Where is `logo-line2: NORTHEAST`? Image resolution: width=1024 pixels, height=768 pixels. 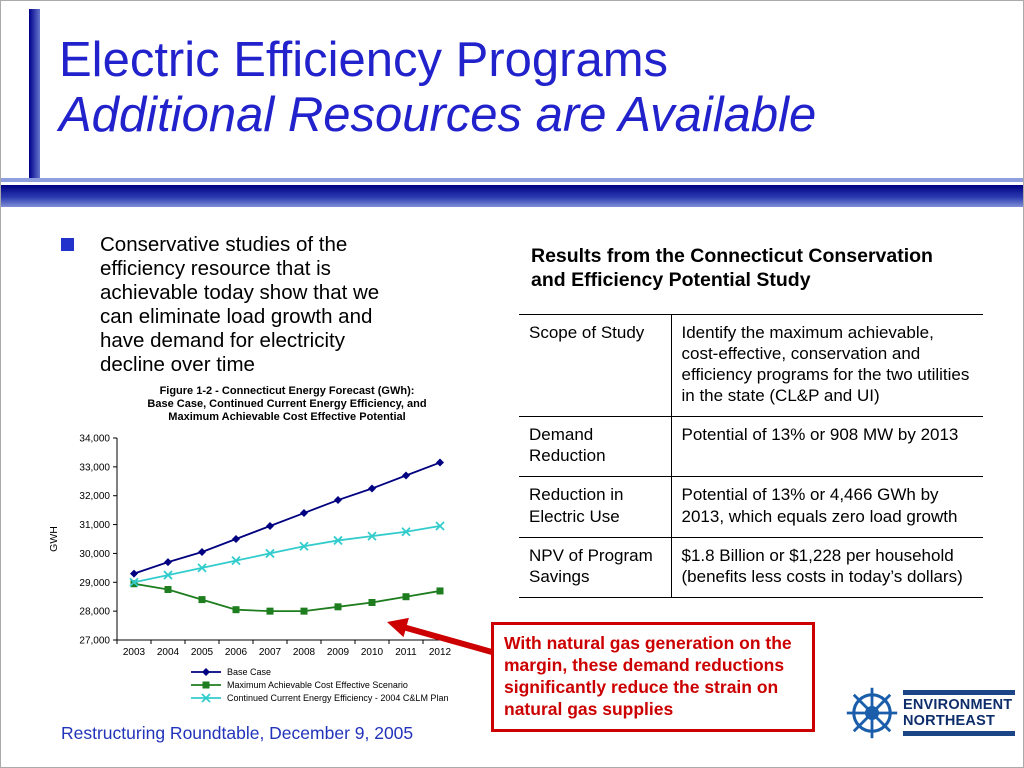
logo-line2: NORTHEAST is located at coordinates (949, 721).